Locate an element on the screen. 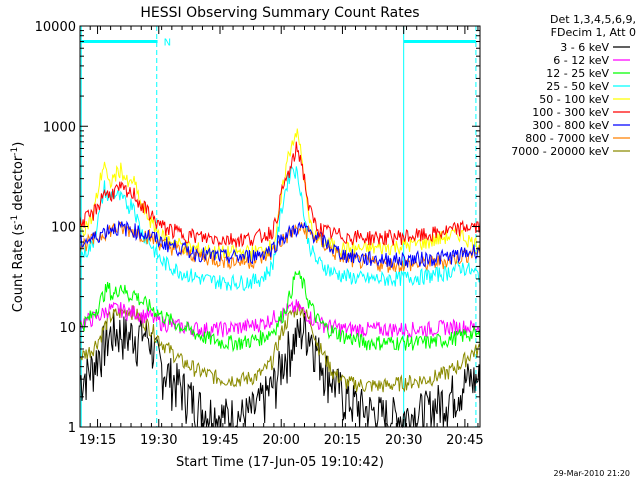 The width and height of the screenshot is (640, 484). x-tick-label: 19:15 is located at coordinates (97, 440).